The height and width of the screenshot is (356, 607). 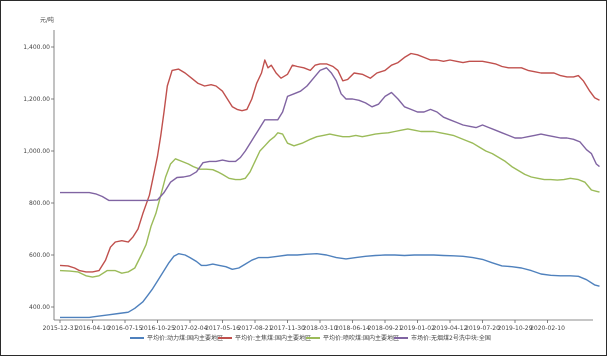 What do you see at coordinates (352, 328) in the screenshot?
I see `x-tick-label: 2018-06-14` at bounding box center [352, 328].